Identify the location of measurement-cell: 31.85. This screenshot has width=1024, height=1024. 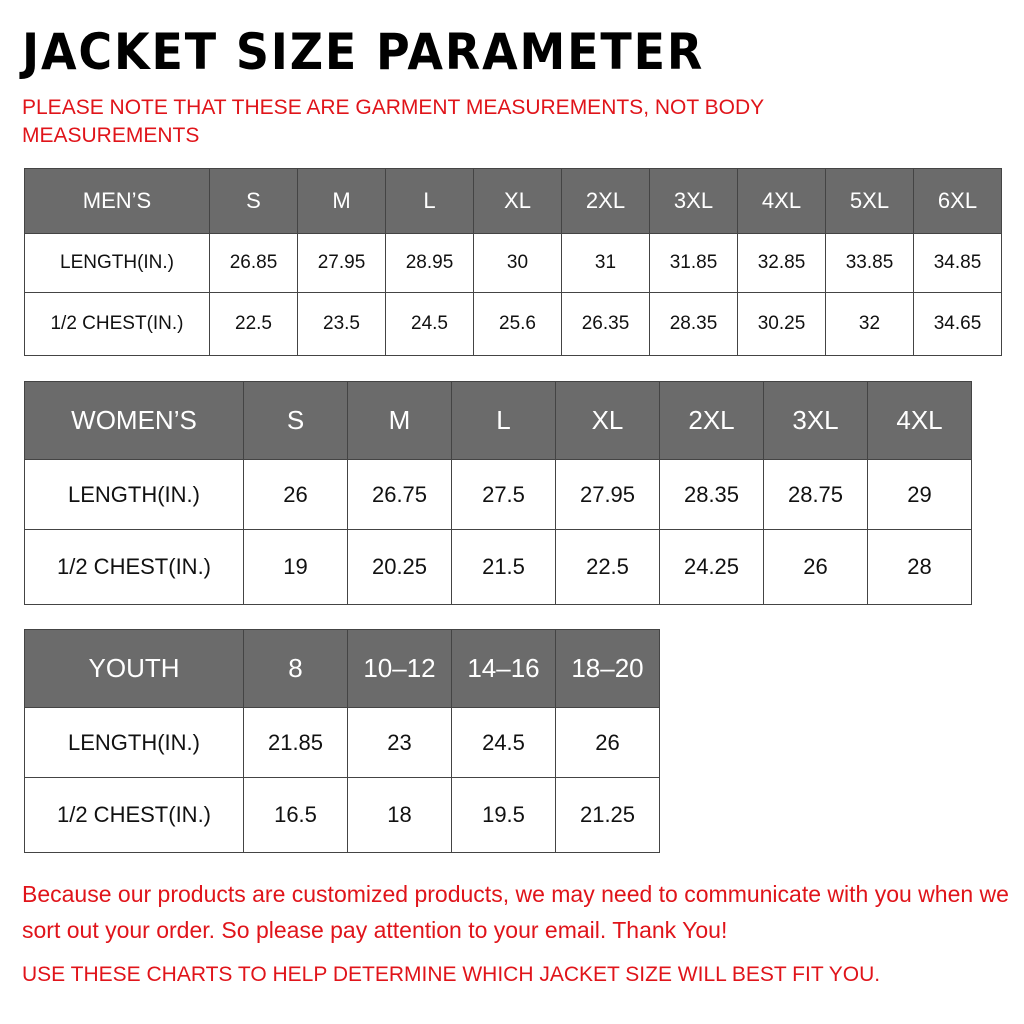
(693, 263).